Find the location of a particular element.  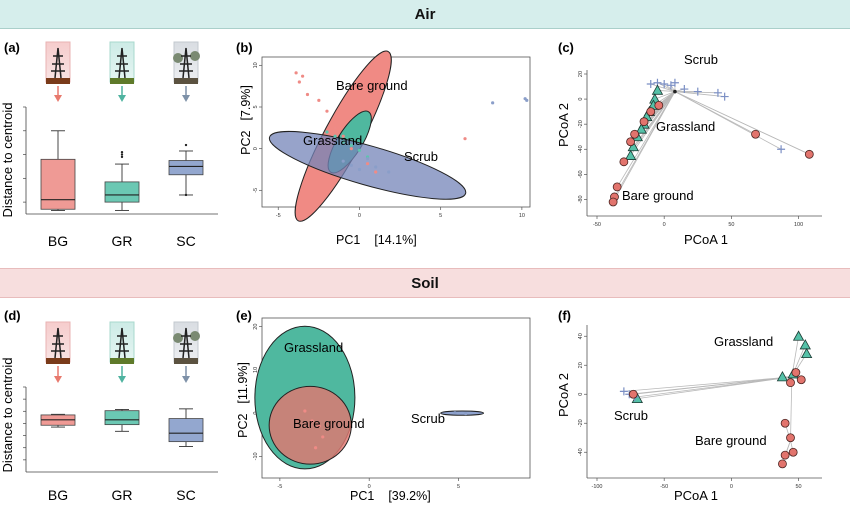

group-label-bare-ground-f: Bare ground is located at coordinates (731, 440).